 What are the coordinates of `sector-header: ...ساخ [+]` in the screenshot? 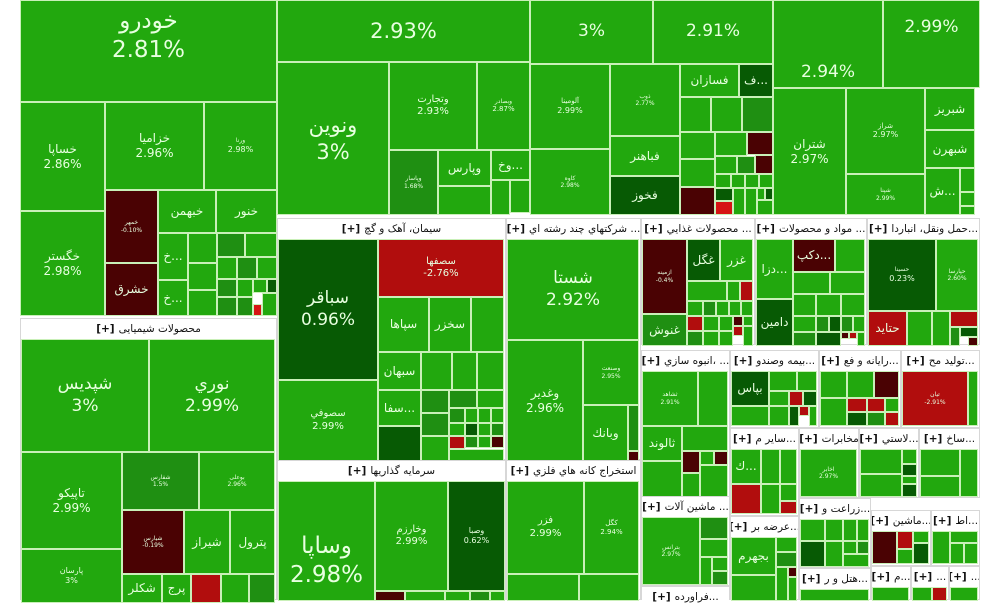 It's located at (949, 439).